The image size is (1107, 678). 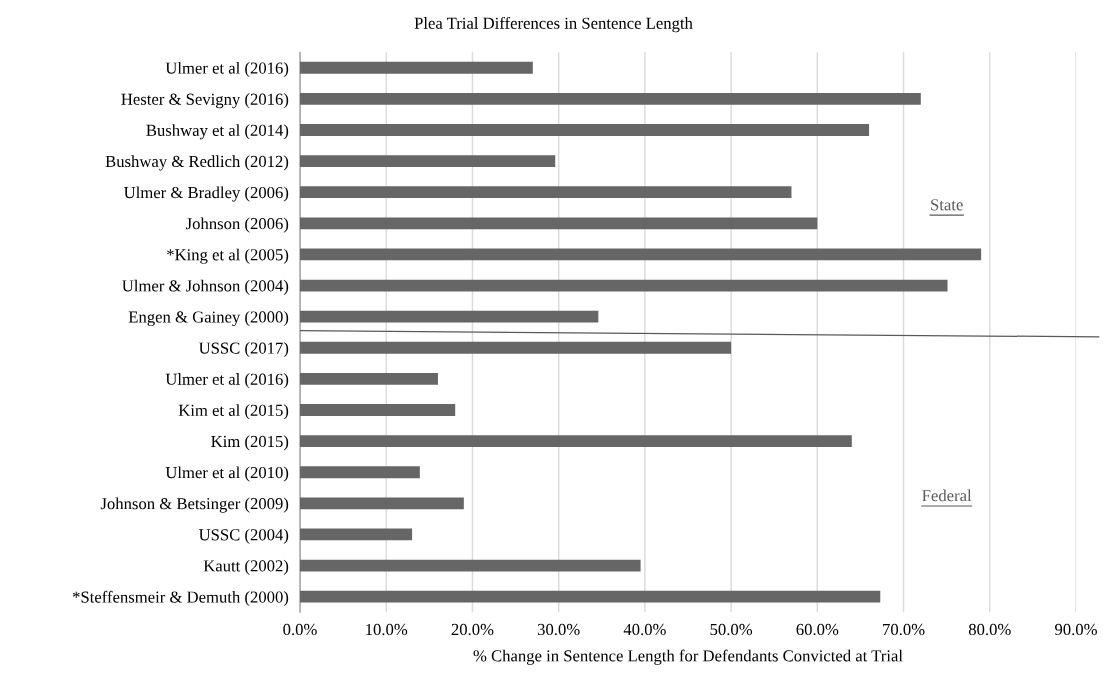 I want to click on x-tick-label: 30.0%, so click(x=558, y=629).